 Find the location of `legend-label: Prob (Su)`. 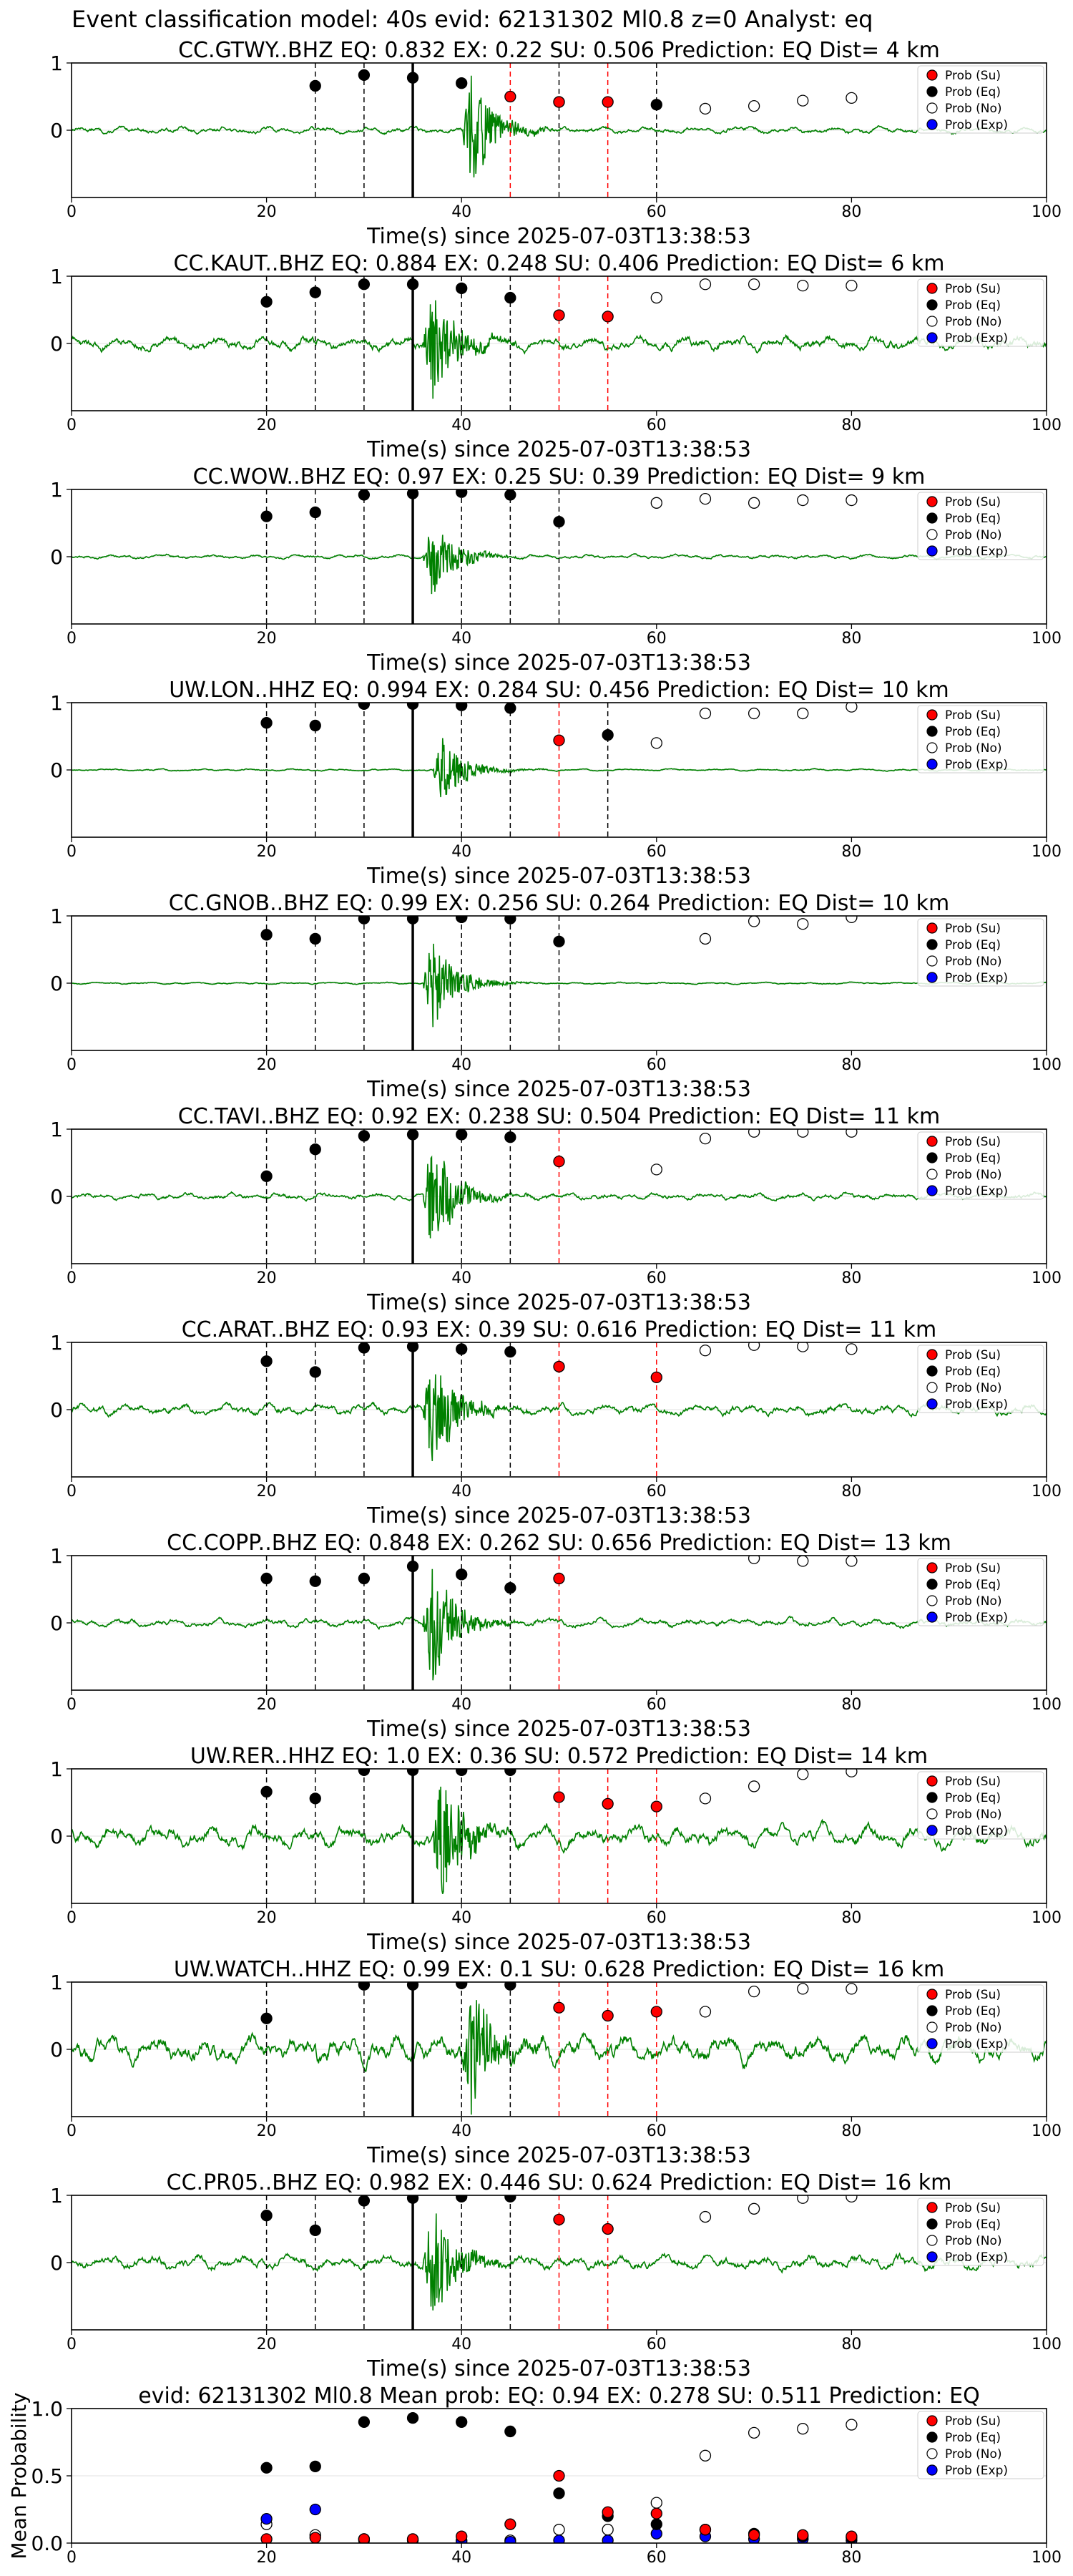

legend-label: Prob (Su) is located at coordinates (973, 1355).